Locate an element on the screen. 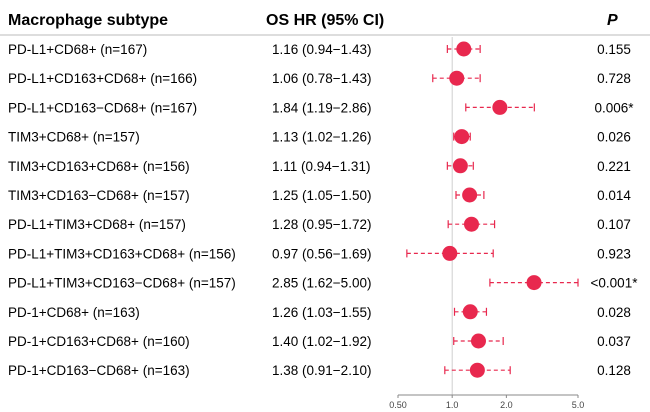 This screenshot has height=412, width=650. row-p-value: 0.037 is located at coordinates (614, 341).